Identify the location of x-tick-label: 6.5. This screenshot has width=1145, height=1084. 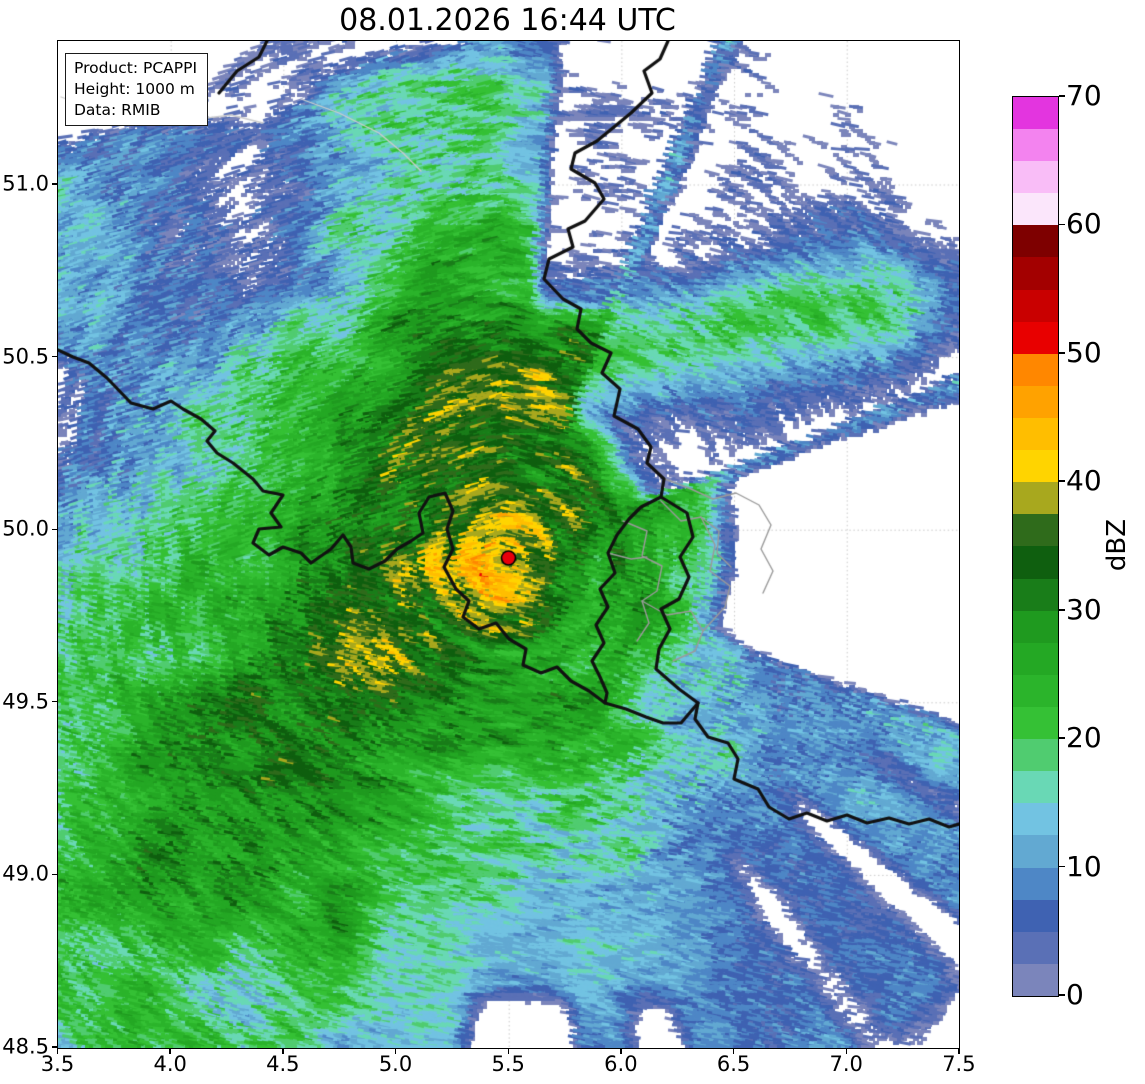
(733, 1064).